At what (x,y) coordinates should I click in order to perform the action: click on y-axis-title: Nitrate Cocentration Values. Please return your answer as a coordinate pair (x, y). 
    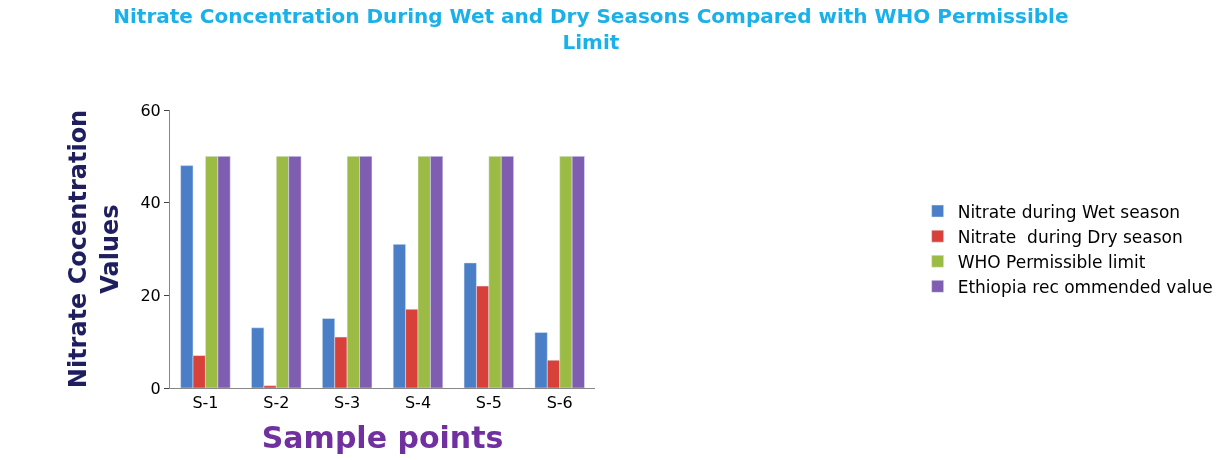
    Looking at the image, I should click on (94, 249).